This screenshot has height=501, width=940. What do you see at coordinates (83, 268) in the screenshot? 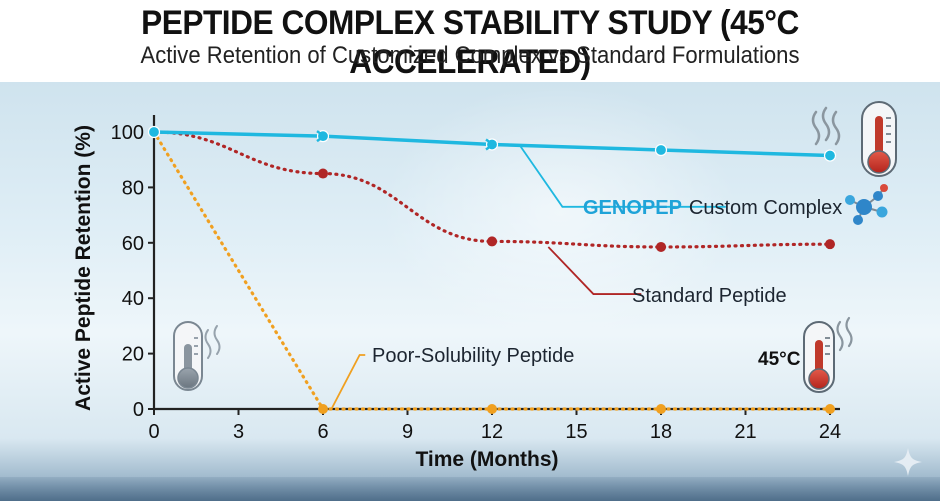
I see `y-axis-title: Active Peptide Retention (%)` at bounding box center [83, 268].